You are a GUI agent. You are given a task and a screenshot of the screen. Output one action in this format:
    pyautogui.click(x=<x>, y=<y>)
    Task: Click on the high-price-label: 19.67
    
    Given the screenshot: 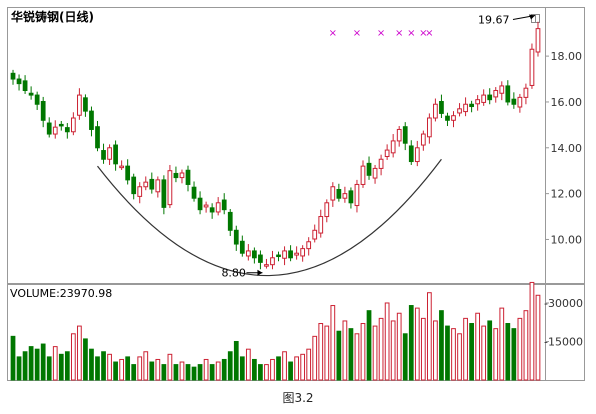 What is the action you would take?
    pyautogui.click(x=494, y=19)
    